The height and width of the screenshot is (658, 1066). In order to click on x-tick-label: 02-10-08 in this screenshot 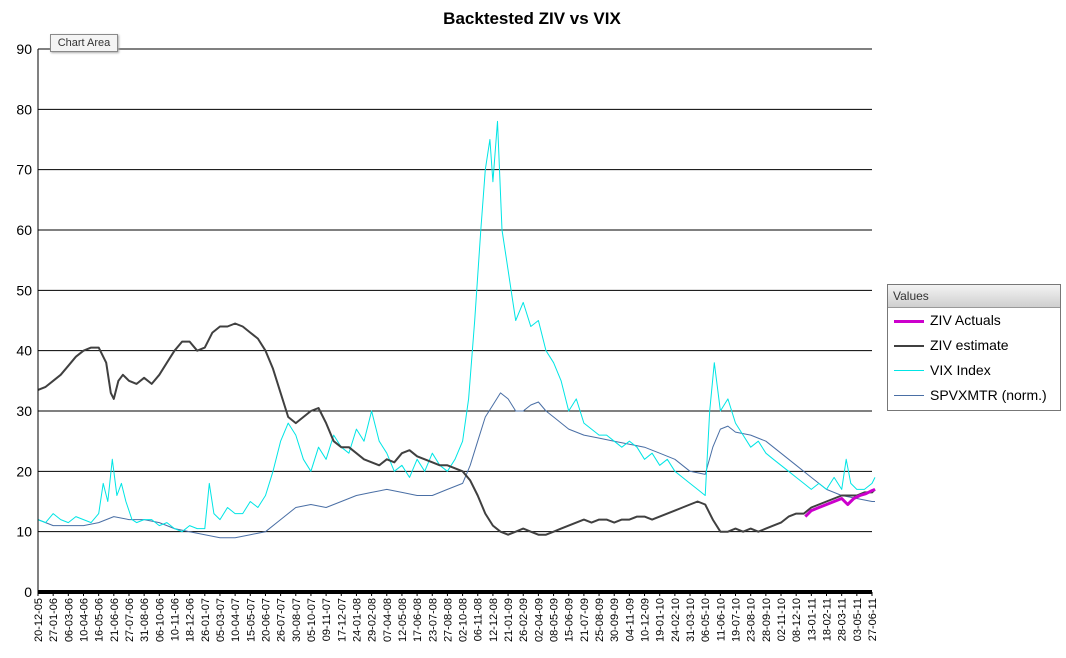, I will do `click(464, 620)`.